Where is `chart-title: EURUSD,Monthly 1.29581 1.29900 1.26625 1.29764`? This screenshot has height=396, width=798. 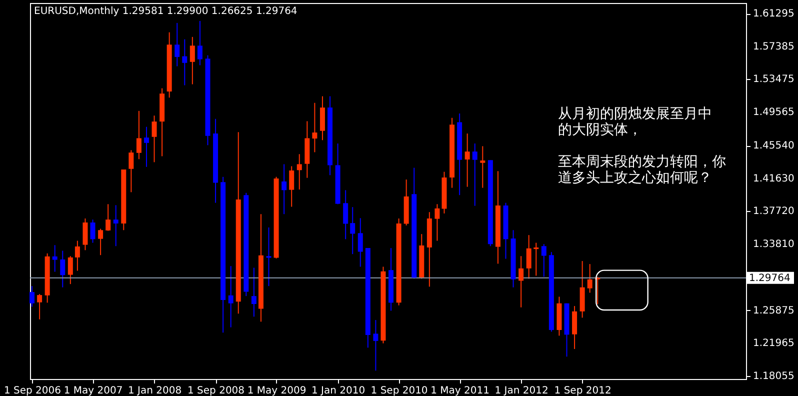
chart-title: EURUSD,Monthly 1.29581 1.29900 1.26625 1.29764 is located at coordinates (166, 11).